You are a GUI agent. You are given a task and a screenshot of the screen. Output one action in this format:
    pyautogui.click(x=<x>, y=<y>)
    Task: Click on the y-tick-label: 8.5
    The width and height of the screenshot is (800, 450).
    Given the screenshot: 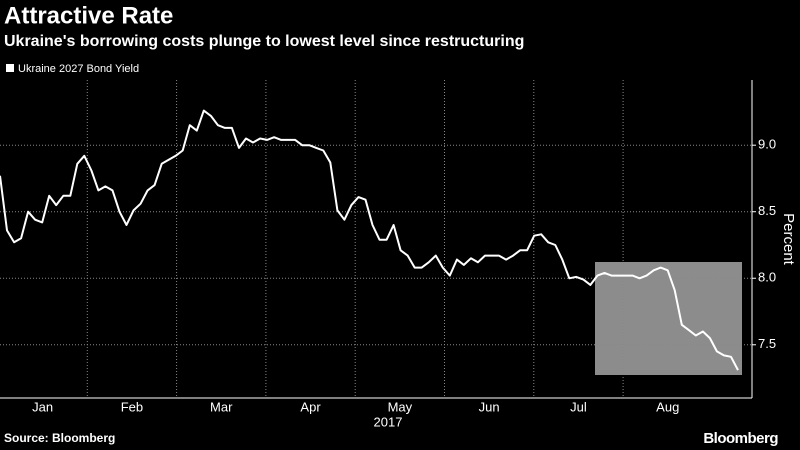 What is the action you would take?
    pyautogui.click(x=767, y=210)
    